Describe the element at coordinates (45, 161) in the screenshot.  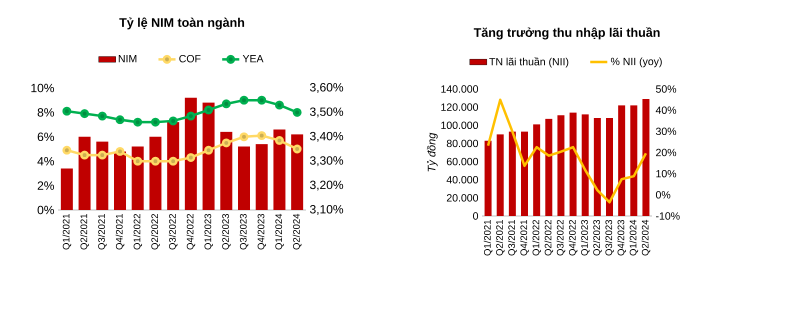
I see `y-tick-label: 4%` at that location.